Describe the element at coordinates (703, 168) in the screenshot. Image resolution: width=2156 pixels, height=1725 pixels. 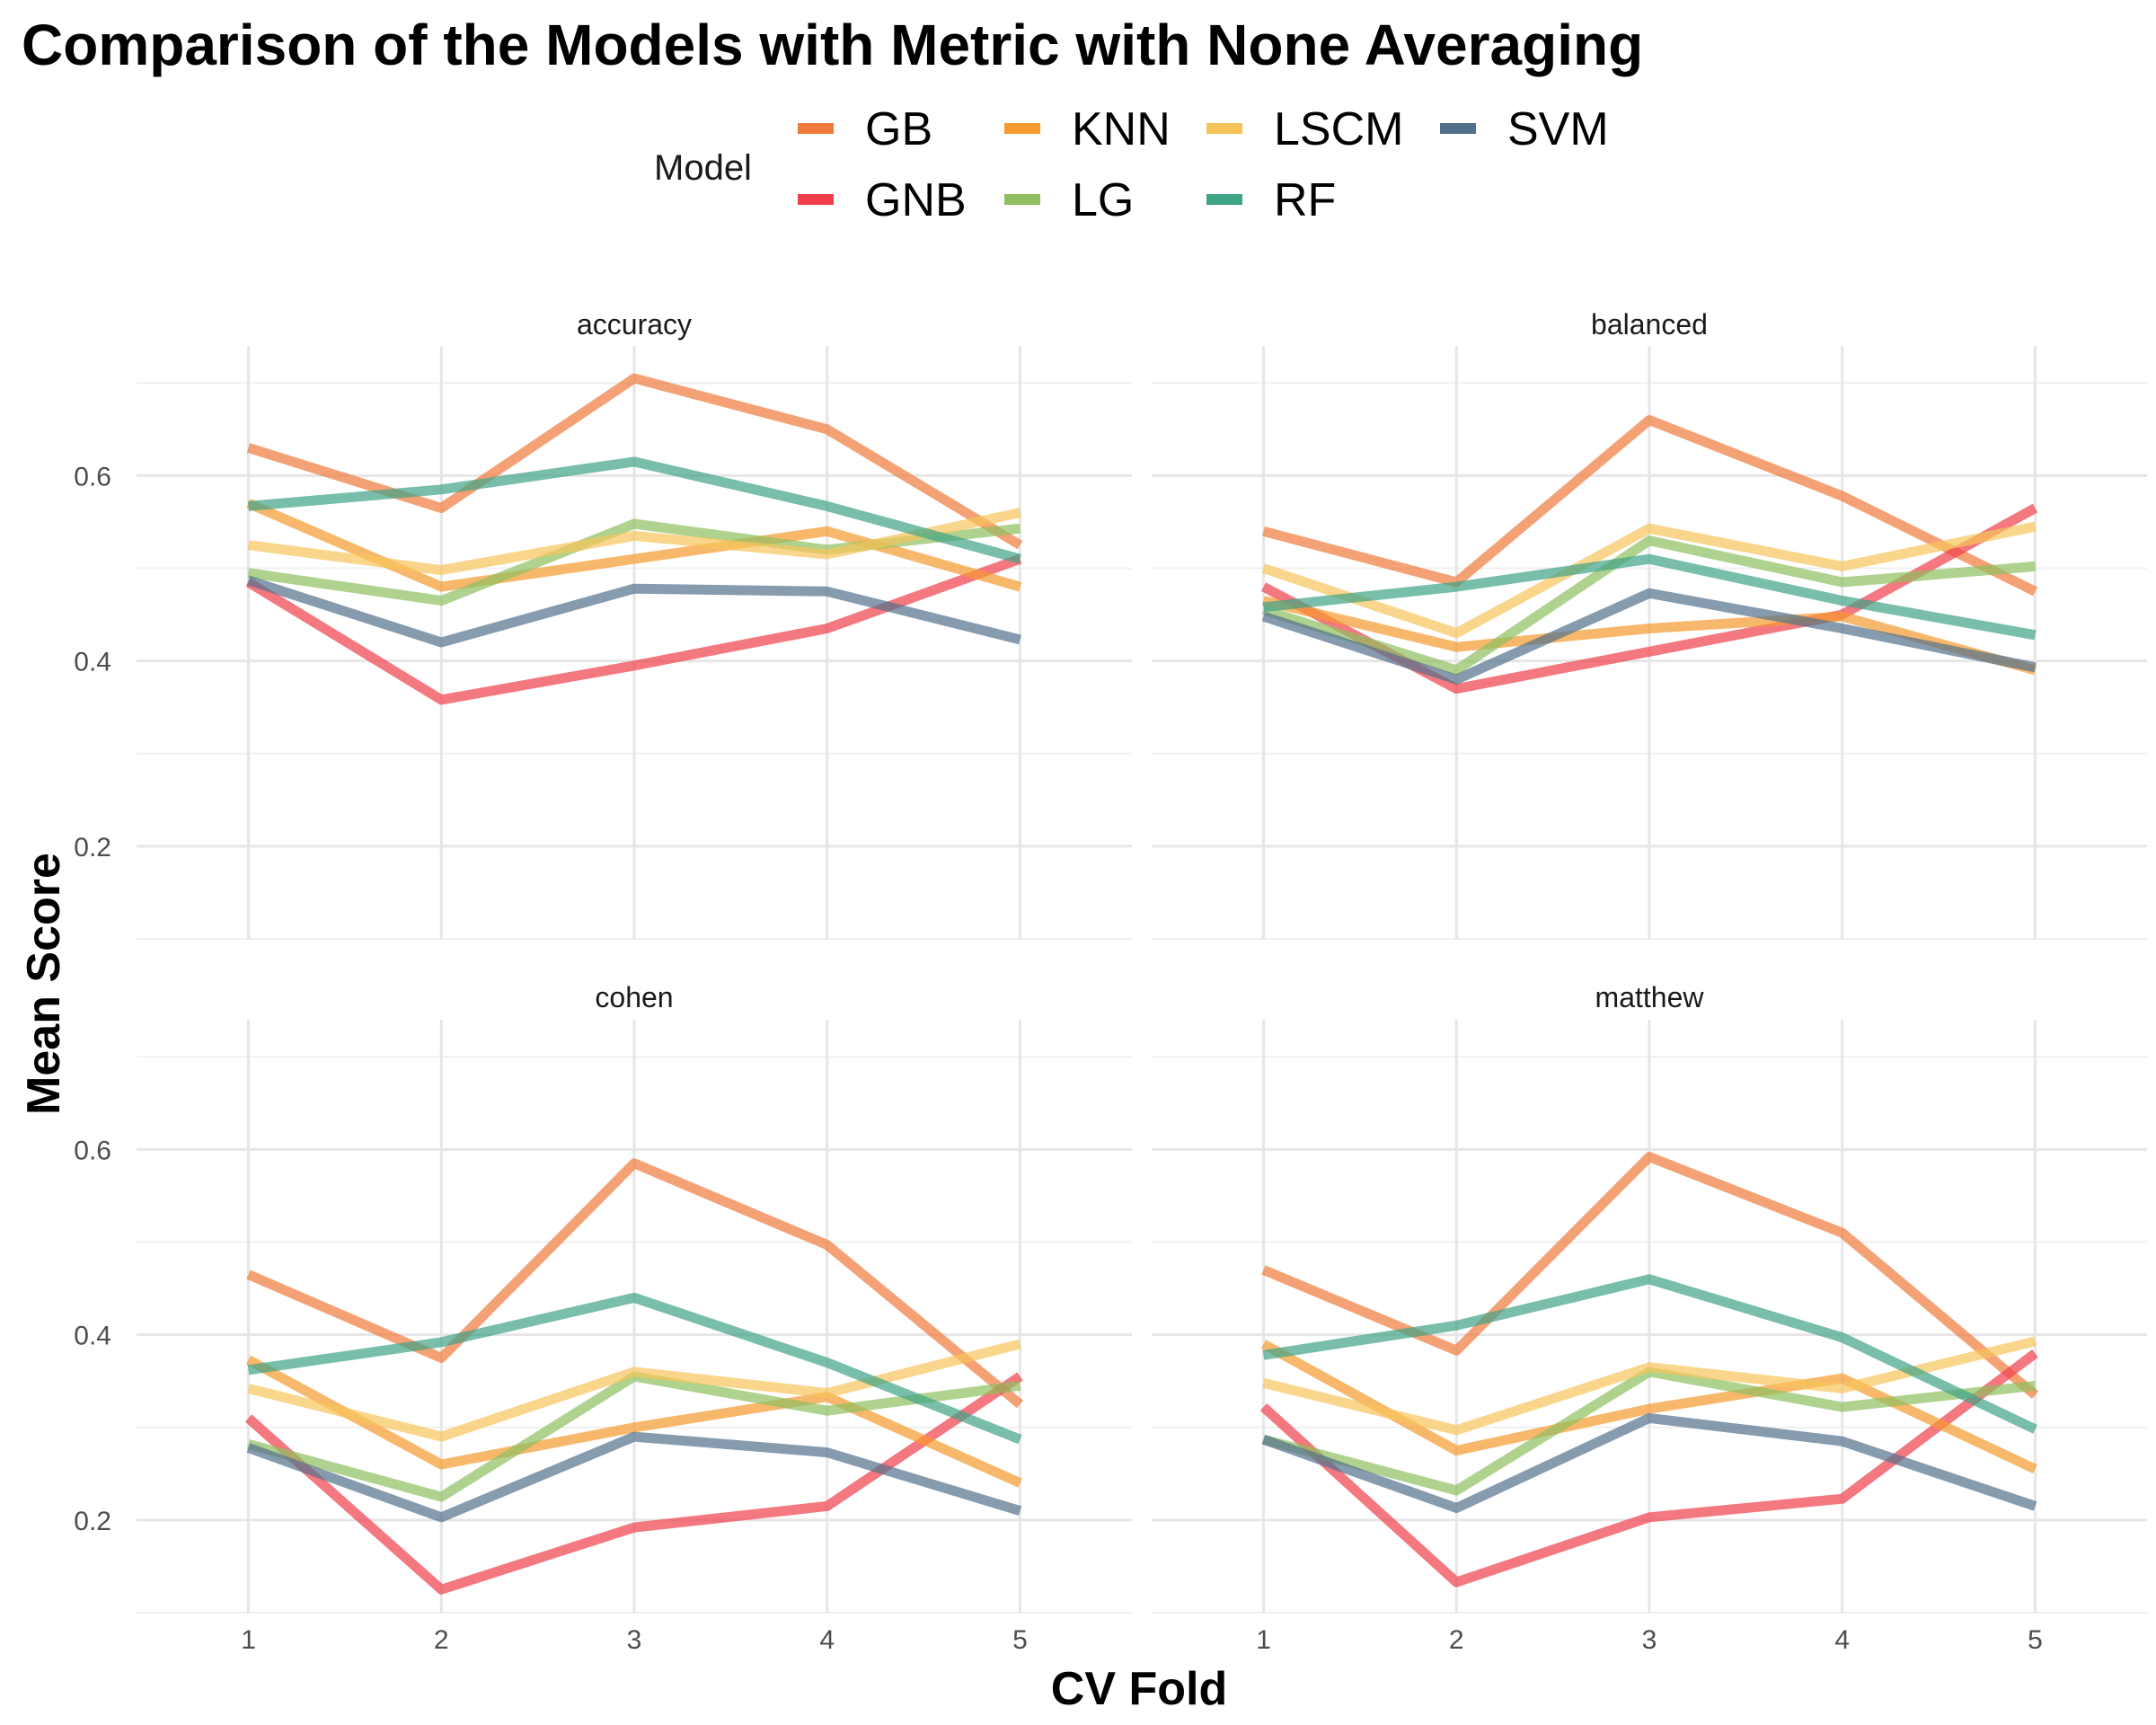
I see `legend-title: Model` at that location.